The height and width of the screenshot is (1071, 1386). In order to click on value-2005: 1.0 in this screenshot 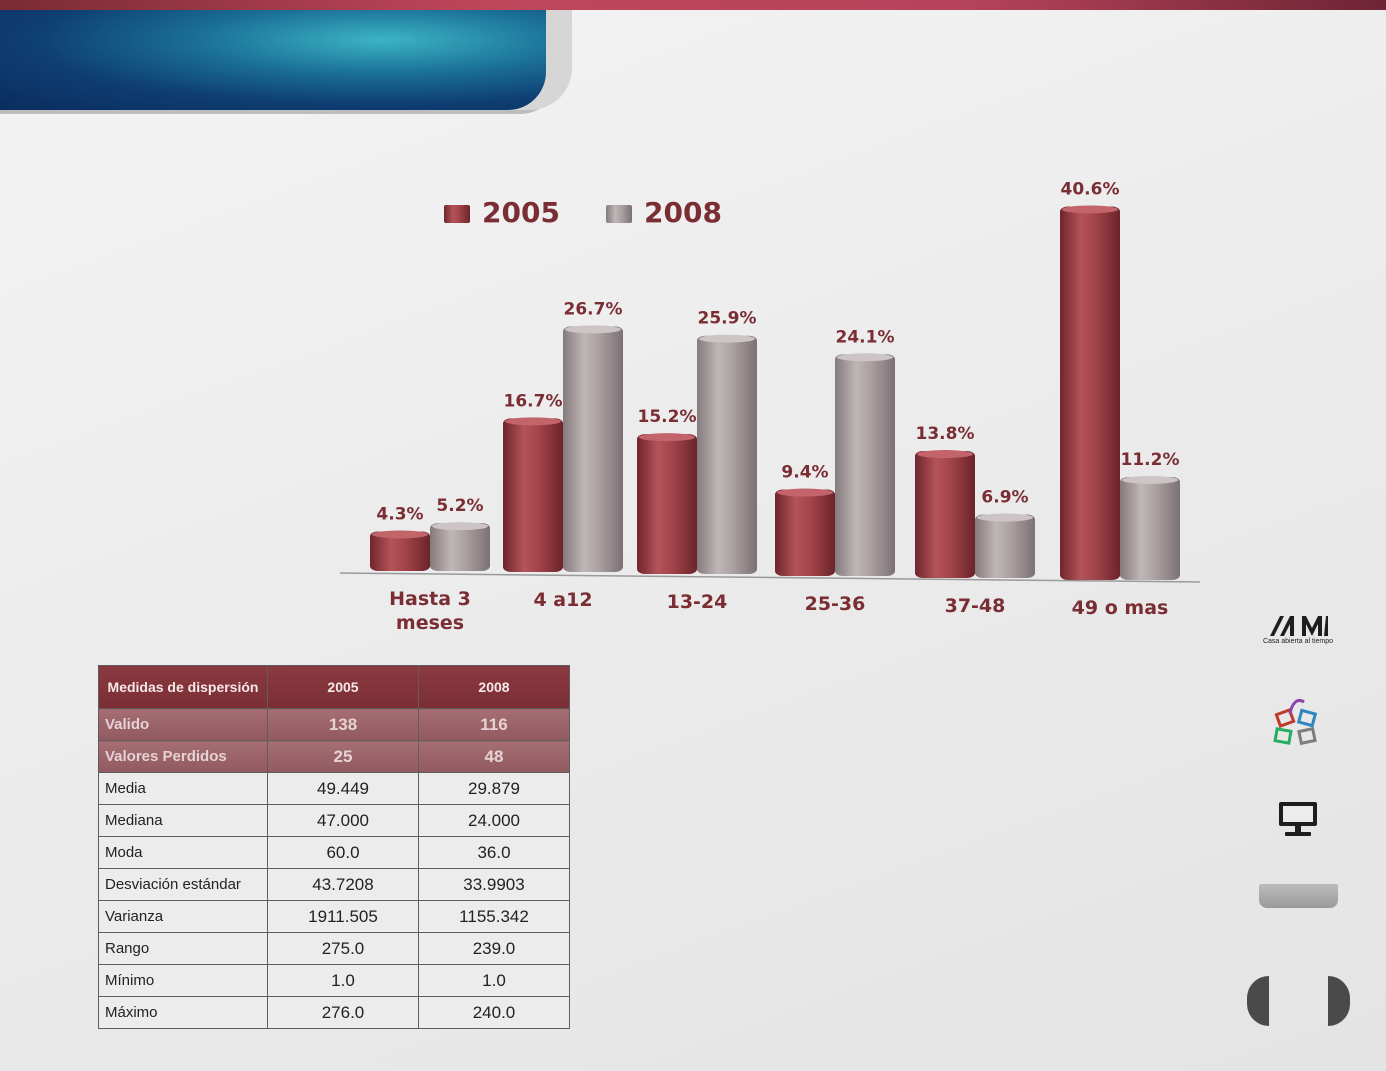, I will do `click(343, 980)`.